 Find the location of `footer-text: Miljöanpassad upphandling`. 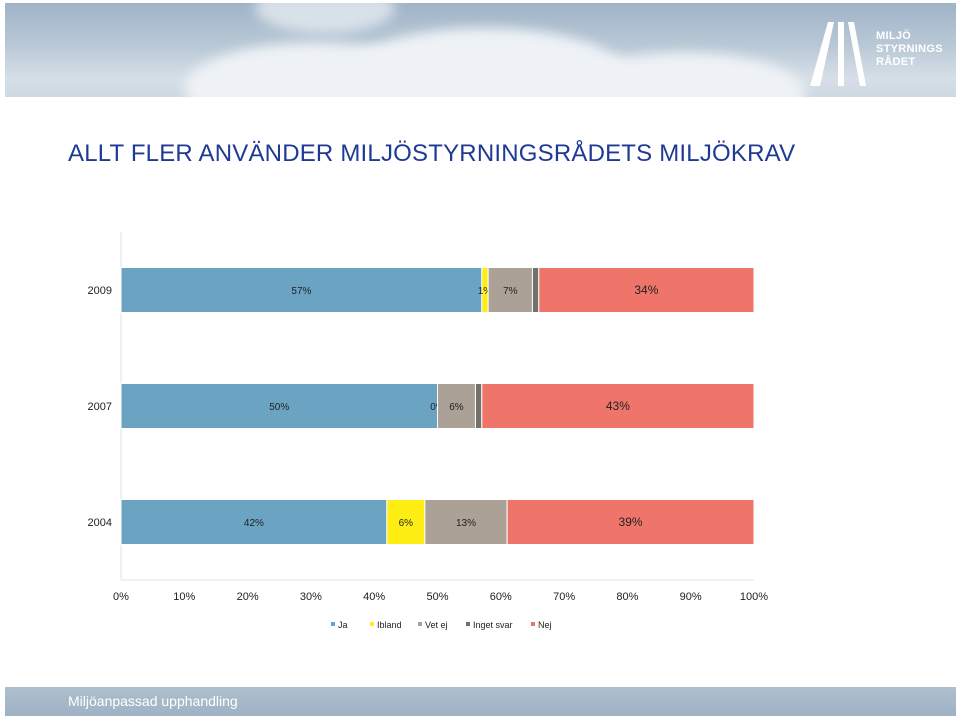

footer-text: Miljöanpassad upphandling is located at coordinates (153, 701).